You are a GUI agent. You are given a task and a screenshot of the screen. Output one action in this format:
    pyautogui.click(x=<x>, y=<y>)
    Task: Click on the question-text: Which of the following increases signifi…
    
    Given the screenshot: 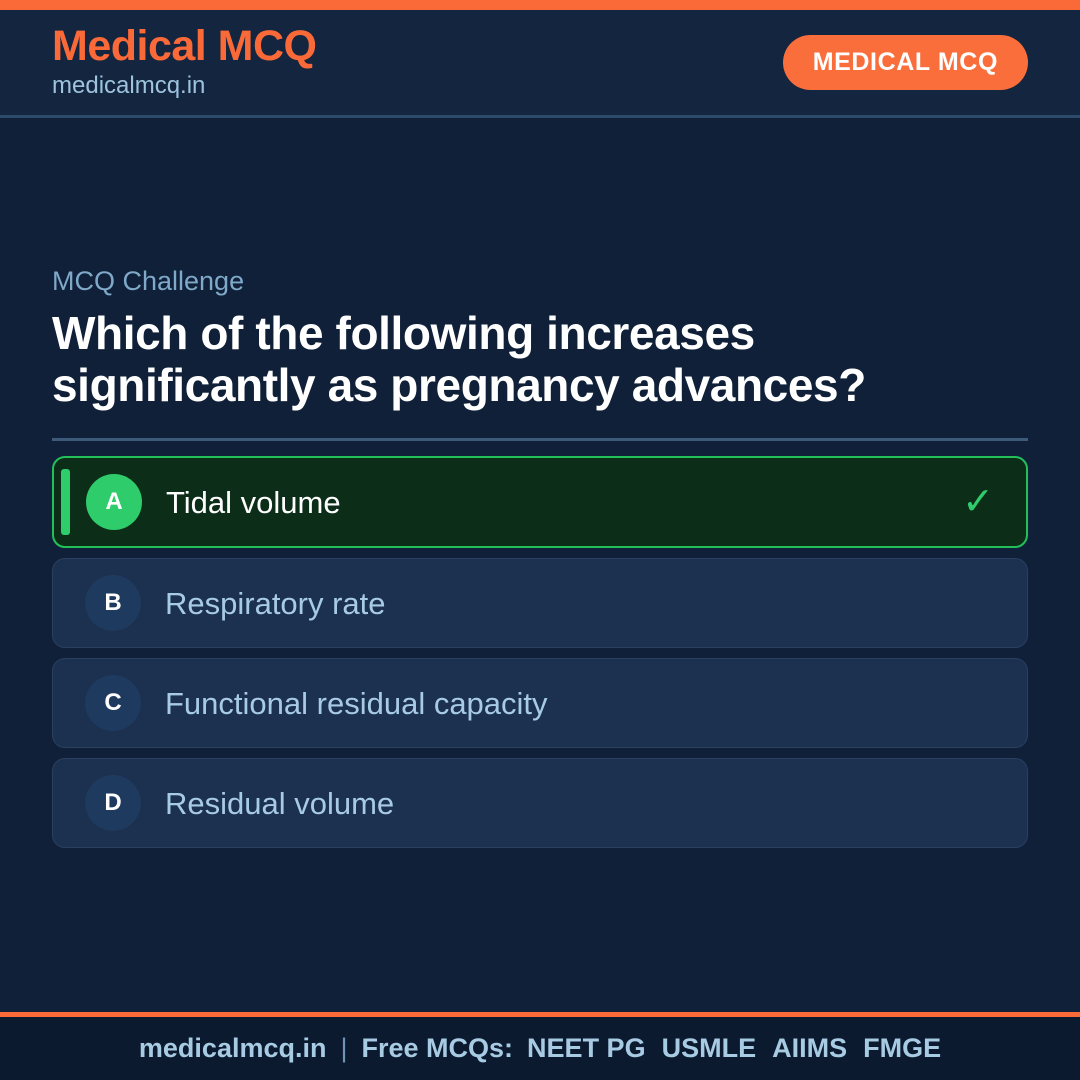 What is the action you would take?
    pyautogui.click(x=459, y=359)
    